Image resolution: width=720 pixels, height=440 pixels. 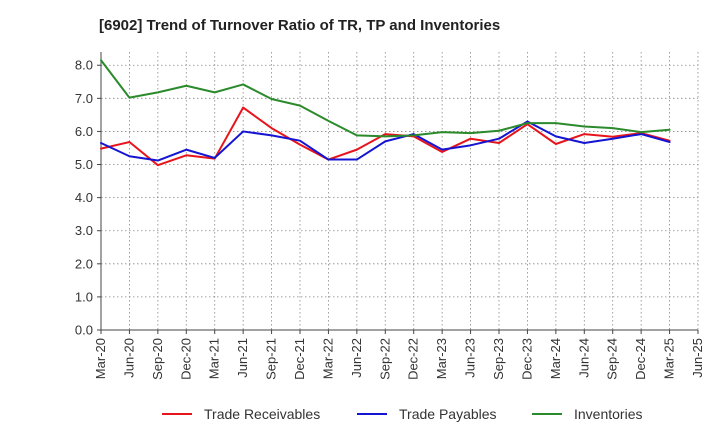 What do you see at coordinates (84, 65) in the screenshot?
I see `y-tick-label: 8.0` at bounding box center [84, 65].